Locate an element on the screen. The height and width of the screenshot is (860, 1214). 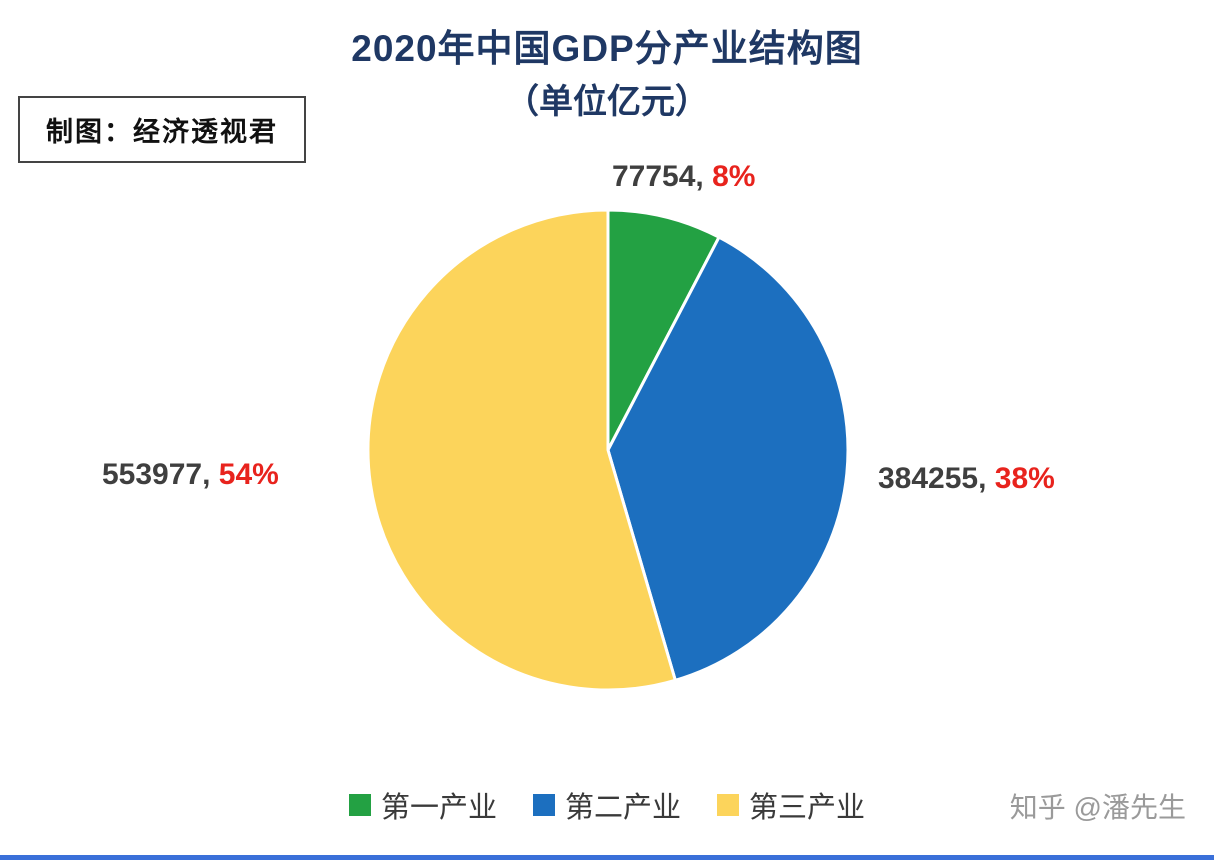
watermark-zhihu: 知乎 @潘先生 is located at coordinates (1097, 807).